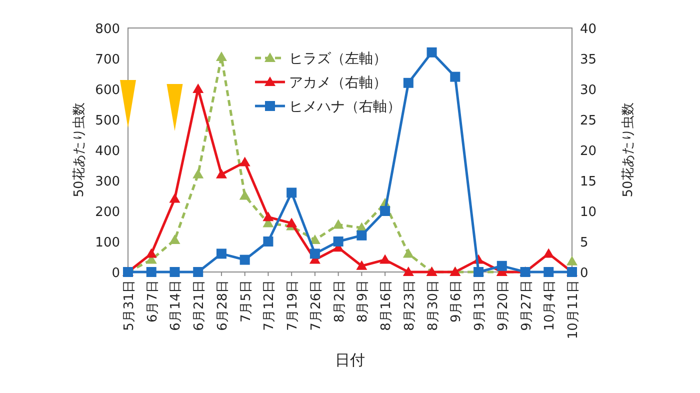 The image size is (700, 393). What do you see at coordinates (338, 83) in the screenshot?
I see `legend-label: アカメ（右軸）` at bounding box center [338, 83].